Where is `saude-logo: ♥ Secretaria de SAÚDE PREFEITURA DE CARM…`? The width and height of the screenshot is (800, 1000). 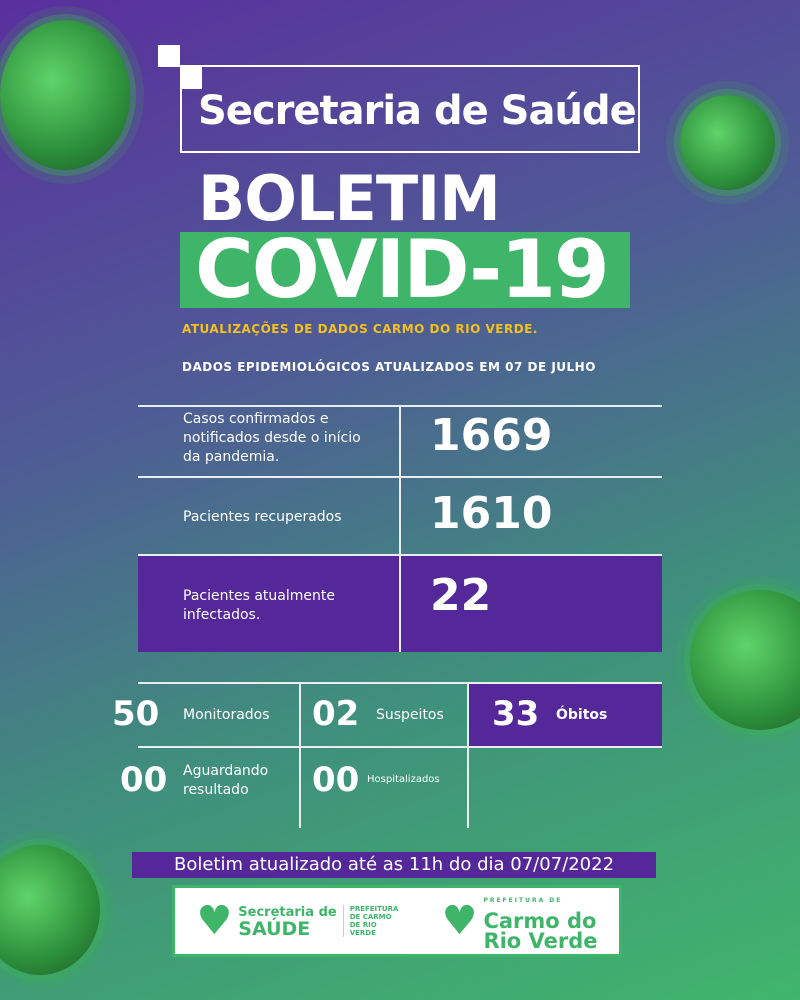
saude-logo: ♥ Secretaria de SAÚDE PREFEITURA DE CARM… is located at coordinates (297, 921).